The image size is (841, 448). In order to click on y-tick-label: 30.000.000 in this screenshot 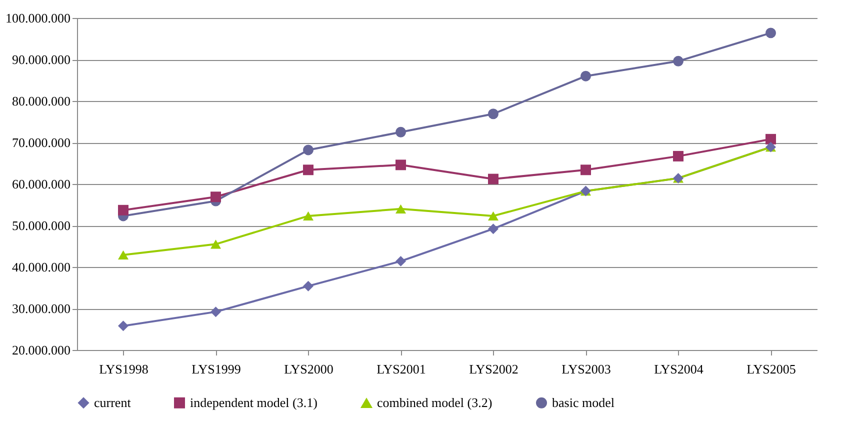, I will do `click(41, 308)`.